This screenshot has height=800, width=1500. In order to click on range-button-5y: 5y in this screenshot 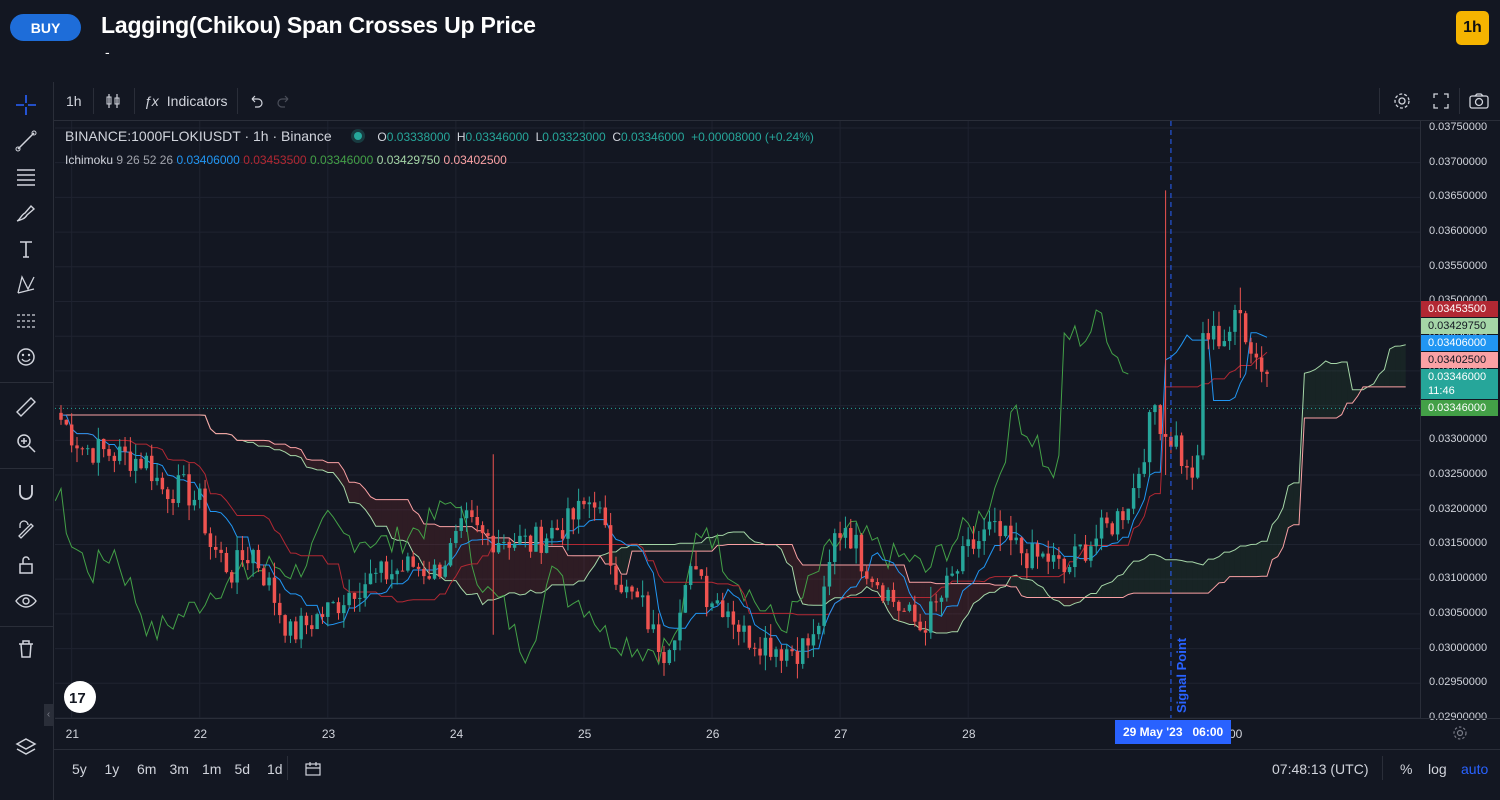, I will do `click(79, 768)`.